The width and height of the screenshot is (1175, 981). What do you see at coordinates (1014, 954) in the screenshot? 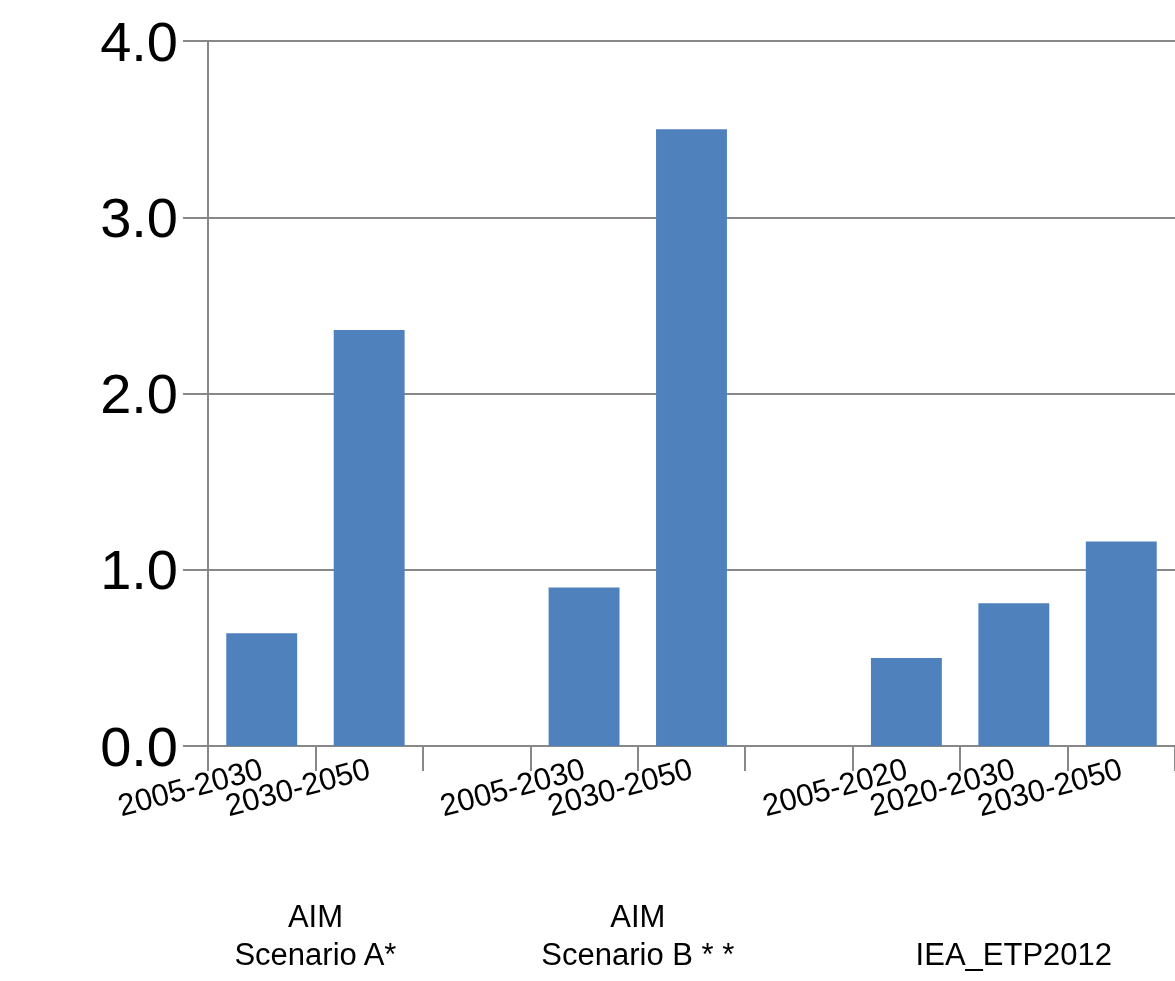
I see `text: IEA_ETP2012` at bounding box center [1014, 954].